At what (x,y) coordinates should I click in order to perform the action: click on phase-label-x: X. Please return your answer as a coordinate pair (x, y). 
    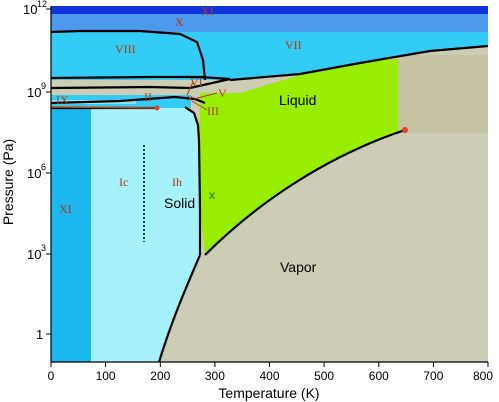
    Looking at the image, I should click on (179, 22).